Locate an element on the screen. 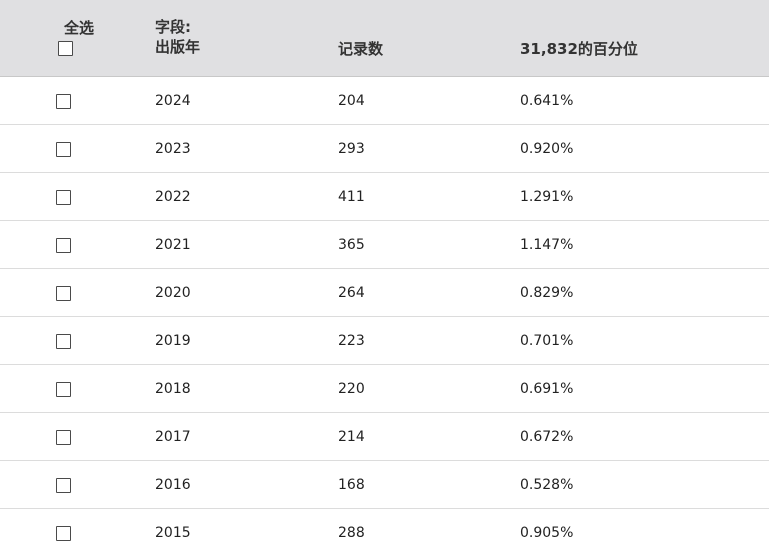 This screenshot has width=769, height=552. row-year: 2018 is located at coordinates (173, 389).